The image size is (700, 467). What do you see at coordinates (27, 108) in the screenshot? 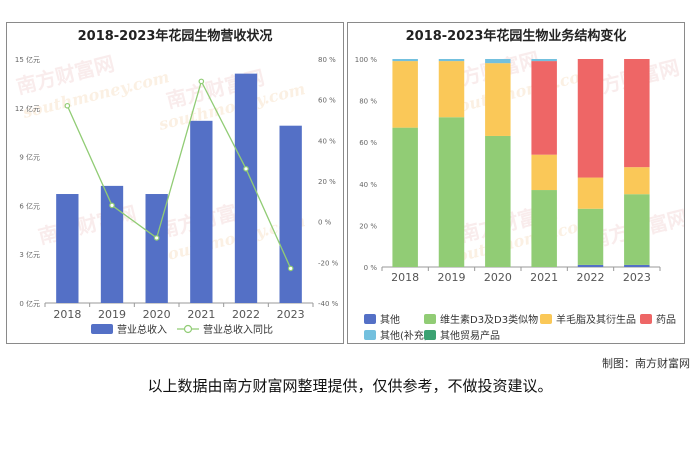
I see `y-left-tick-label: 12 亿元` at bounding box center [27, 108].